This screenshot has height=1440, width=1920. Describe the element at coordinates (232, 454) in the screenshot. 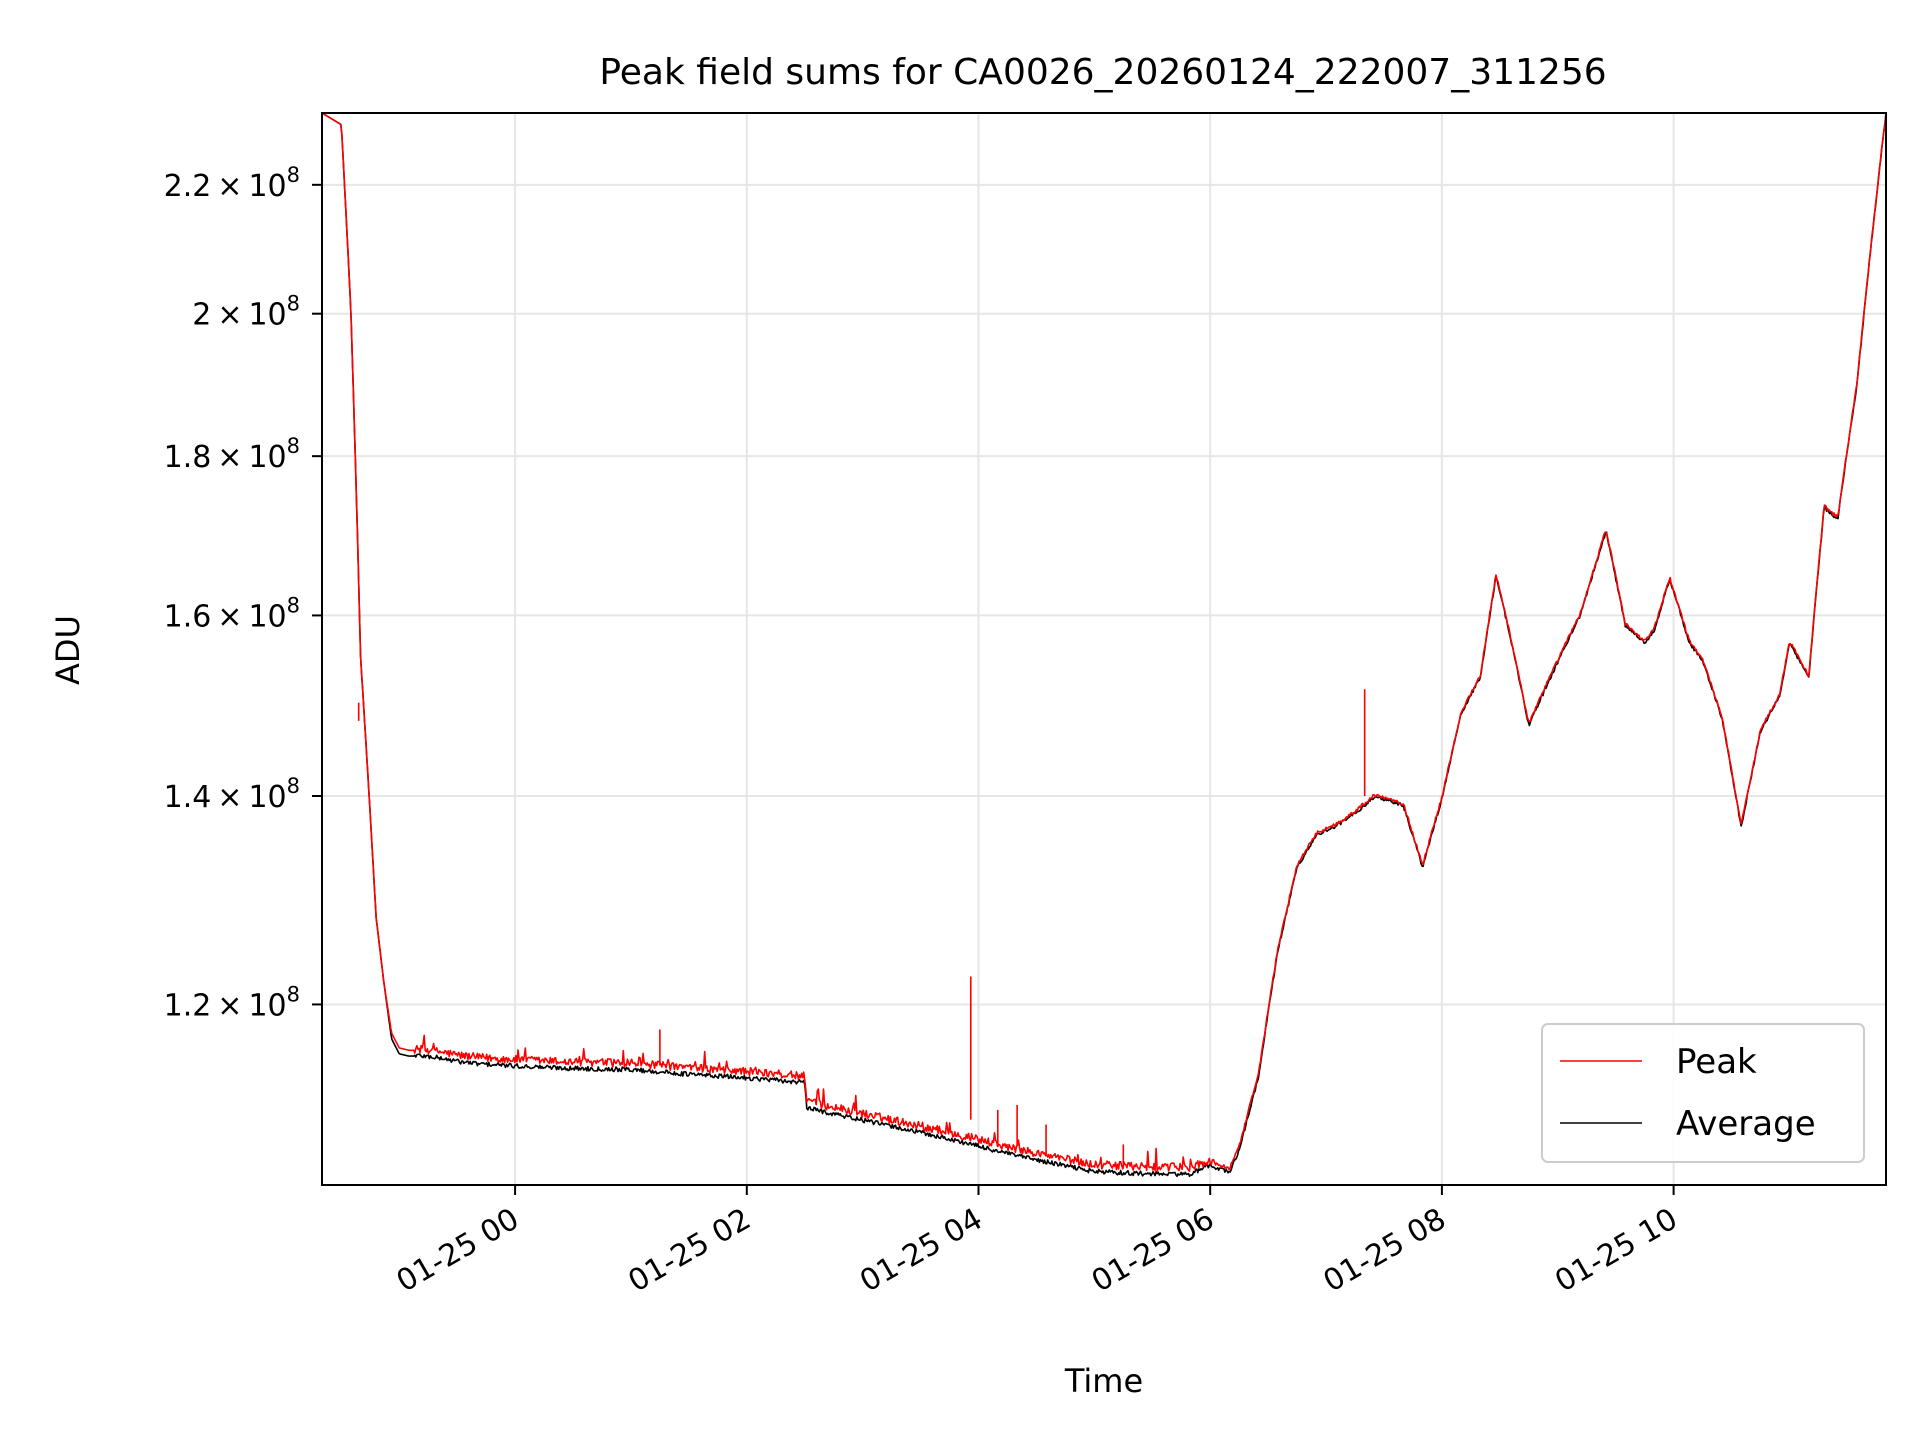

I see `y-tick-label: 1.8 × 10⁸` at that location.